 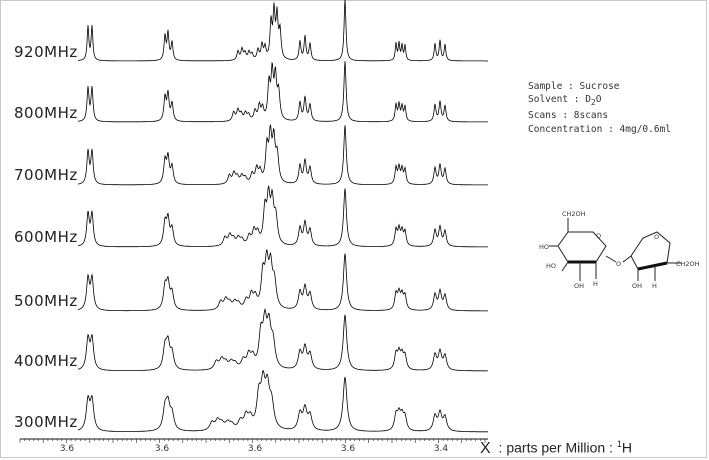 What do you see at coordinates (46, 237) in the screenshot?
I see `series-label-600mhz: 600MHz` at bounding box center [46, 237].